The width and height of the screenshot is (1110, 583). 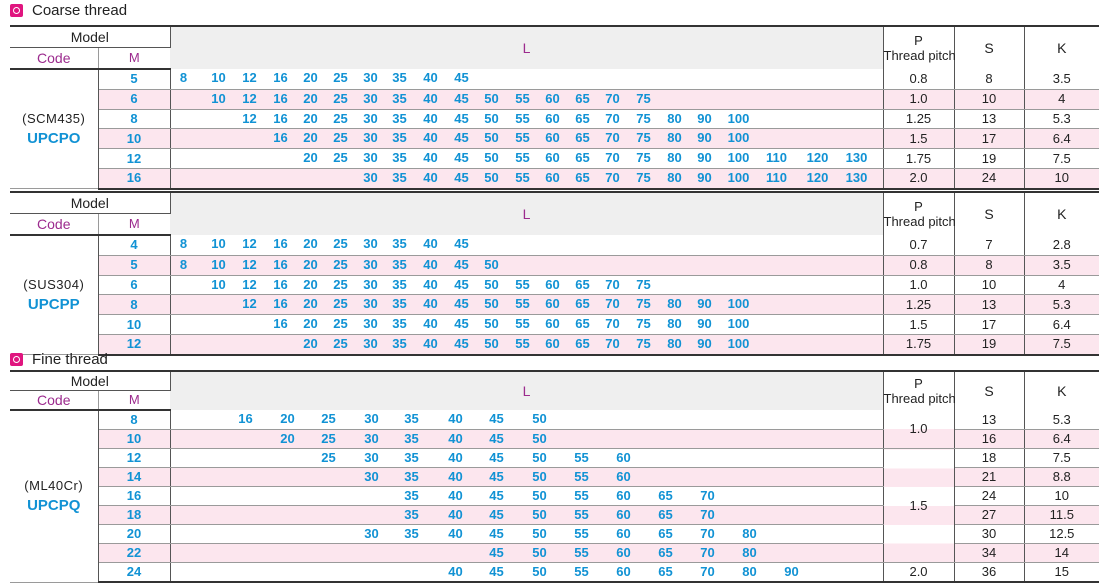 I want to click on p-cell: 0.8, so click(x=919, y=265).